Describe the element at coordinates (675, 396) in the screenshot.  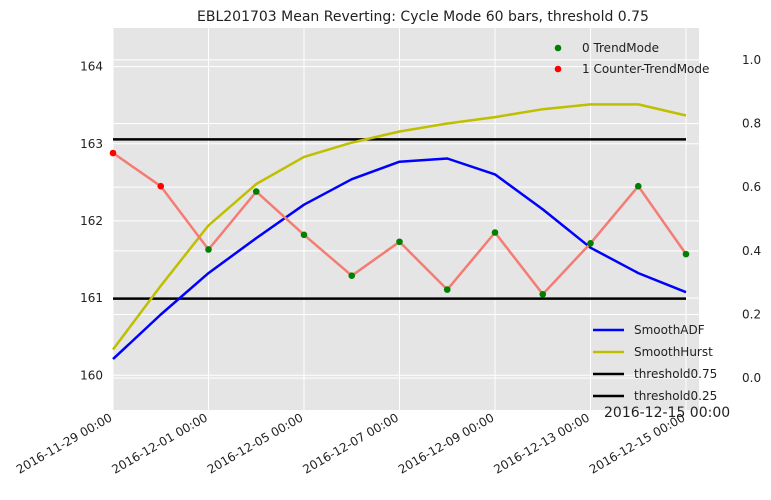
I see `legend-label-threshold0.25: threshold0.25` at that location.